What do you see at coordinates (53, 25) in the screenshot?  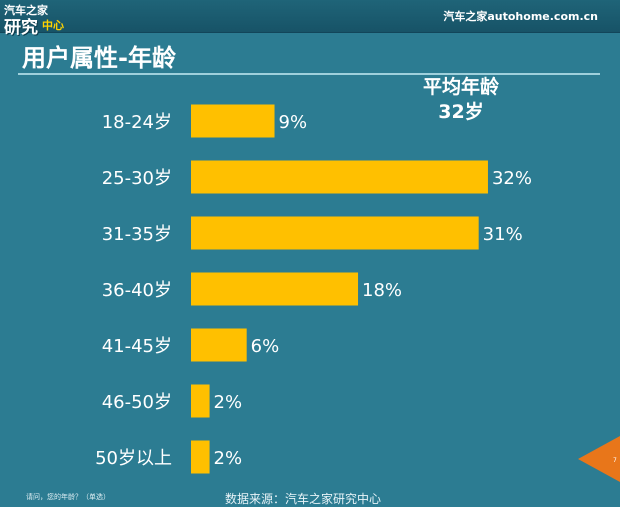 I see `logo-text-sub: 中心` at bounding box center [53, 25].